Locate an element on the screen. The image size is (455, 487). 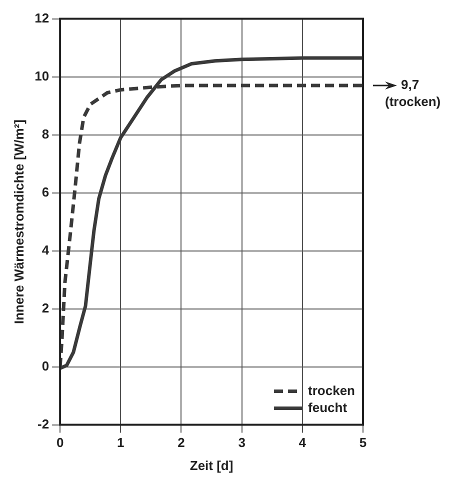
y-tick-label: -2 is located at coordinates (43, 424).